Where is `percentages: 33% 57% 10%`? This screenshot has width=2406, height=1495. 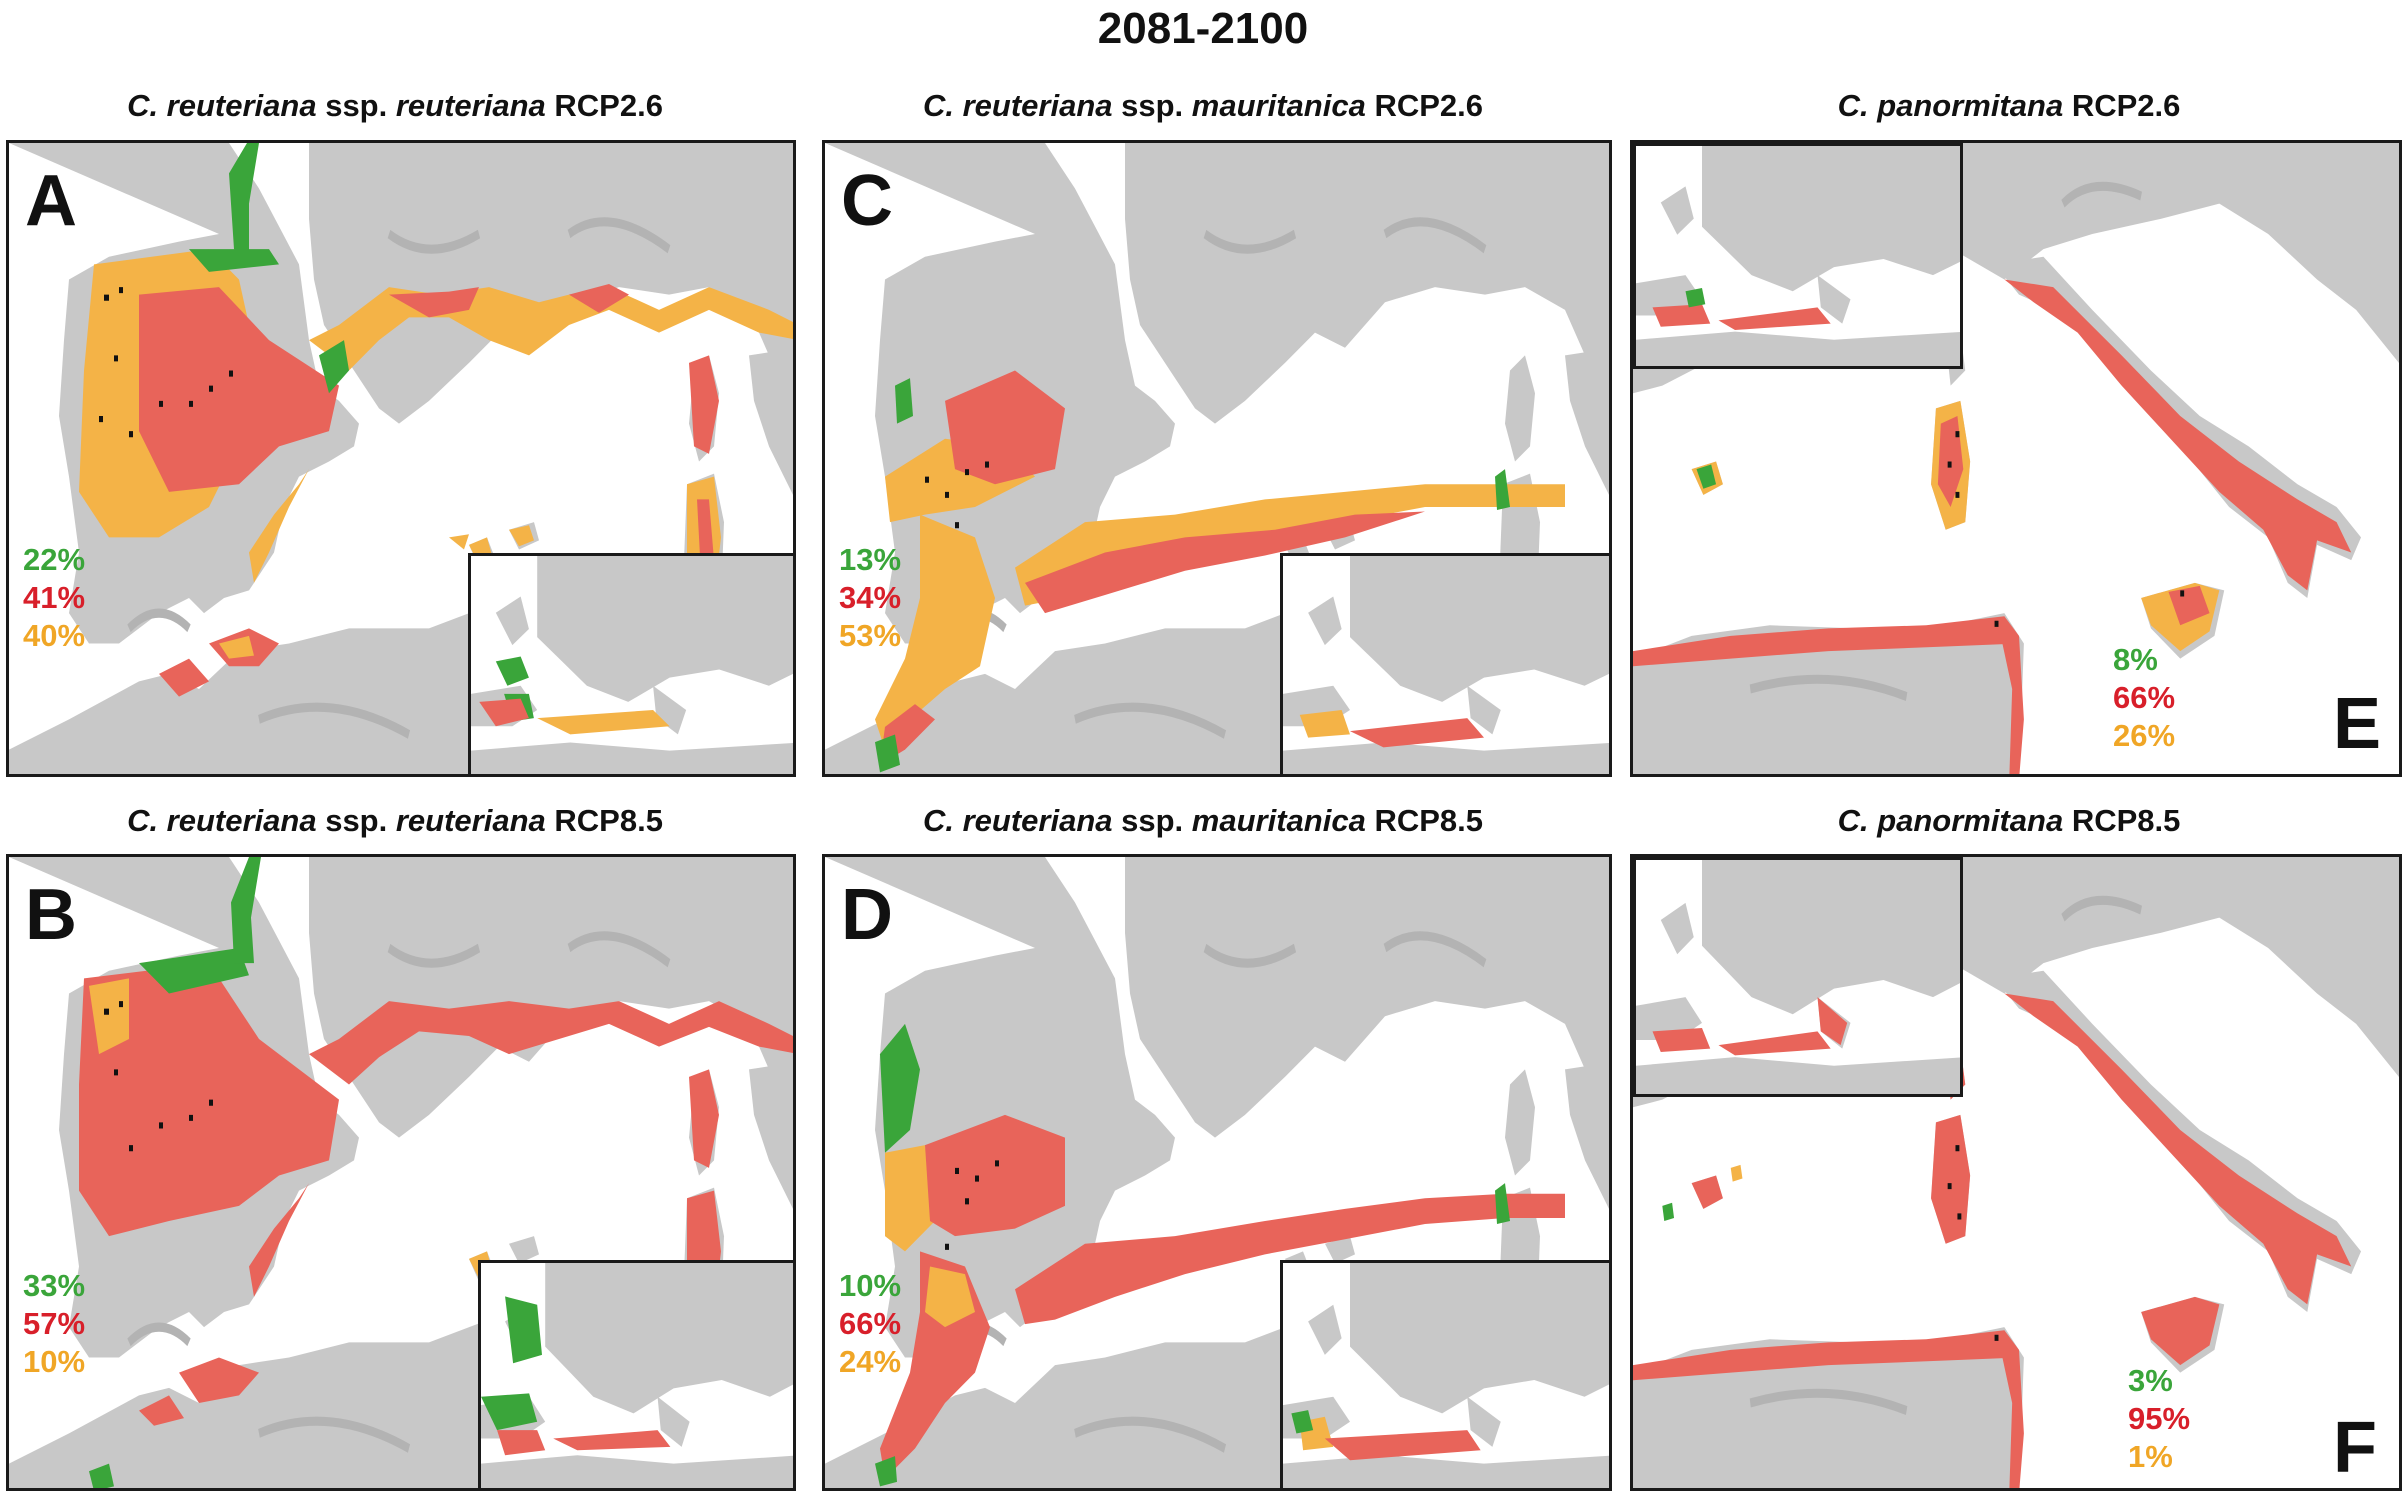
percentages: 33% 57% 10% is located at coordinates (54, 1324).